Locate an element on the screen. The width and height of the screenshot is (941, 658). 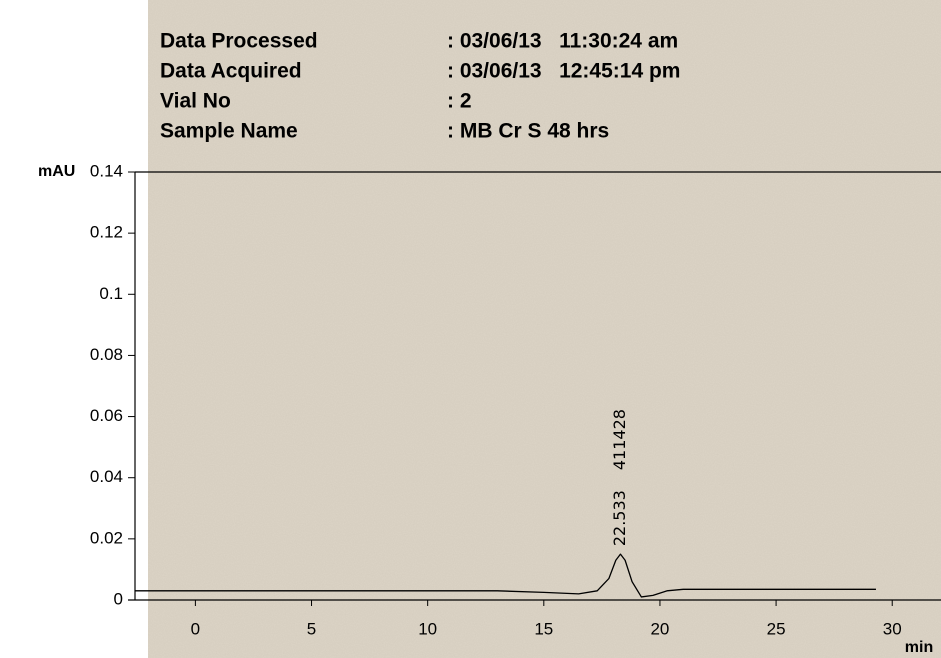
x-tick-label: 5 is located at coordinates (311, 628).